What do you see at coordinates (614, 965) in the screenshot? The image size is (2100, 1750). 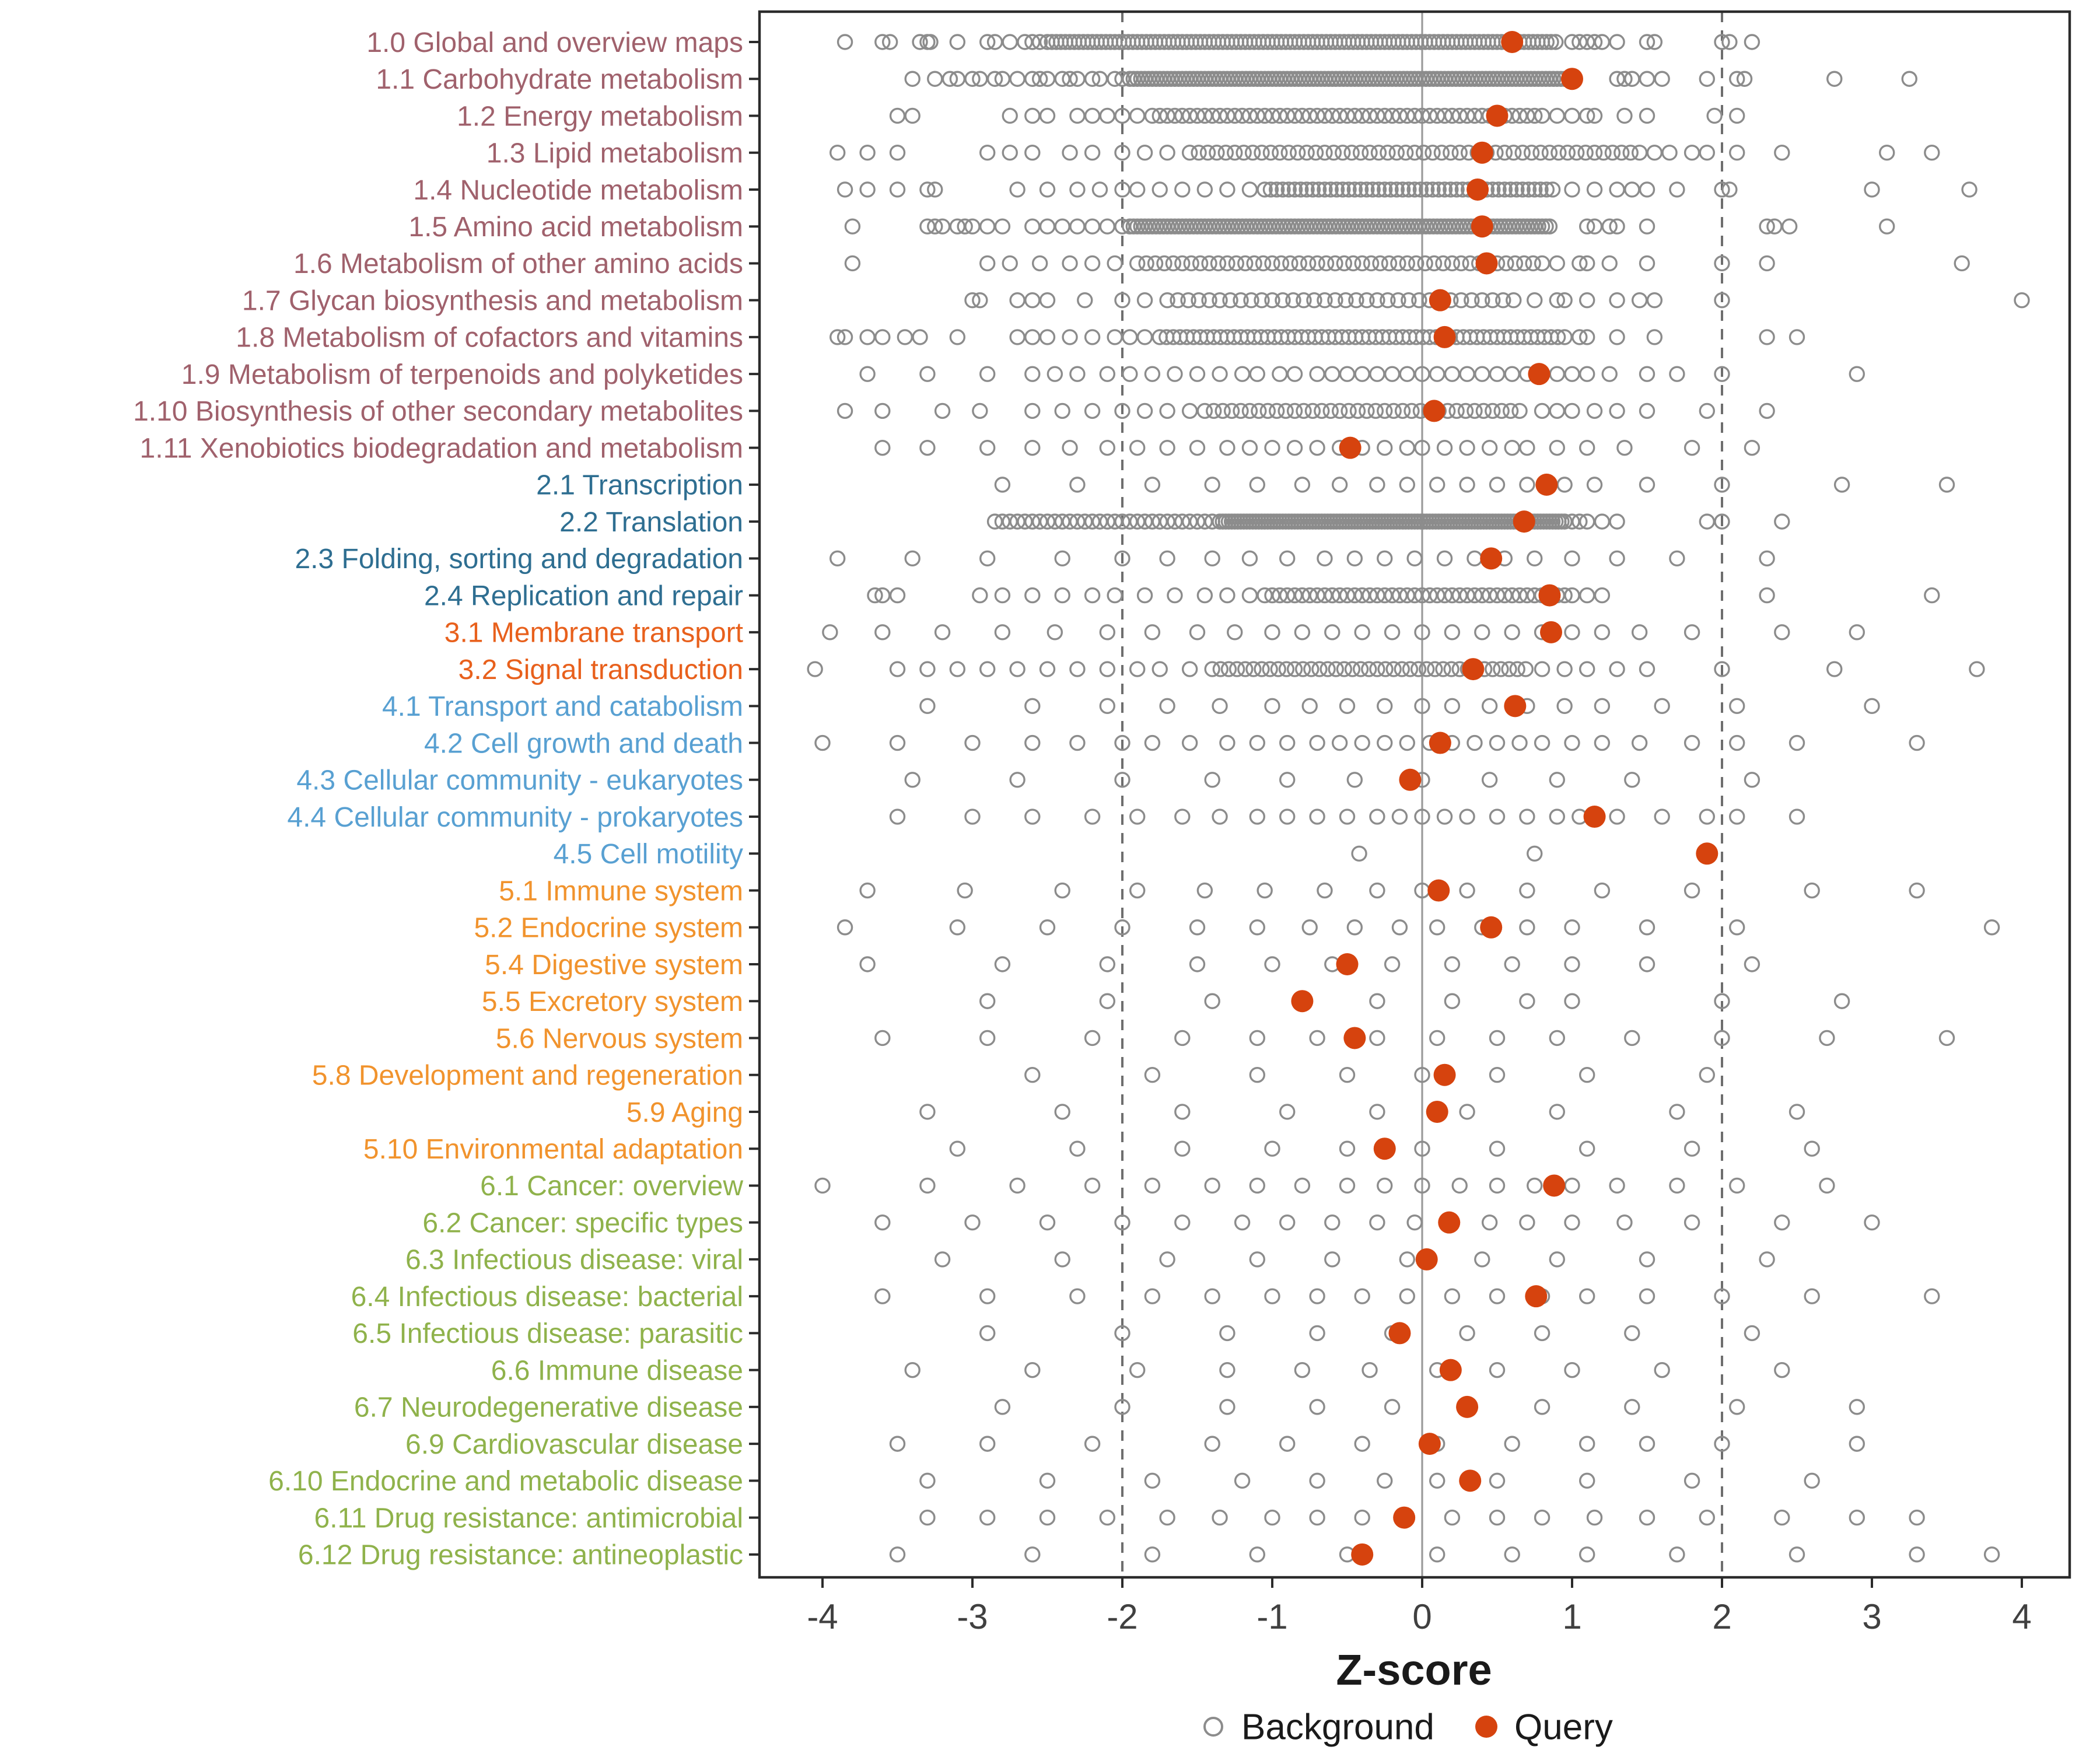 I see `category-label: 5.4 Digestive system` at bounding box center [614, 965].